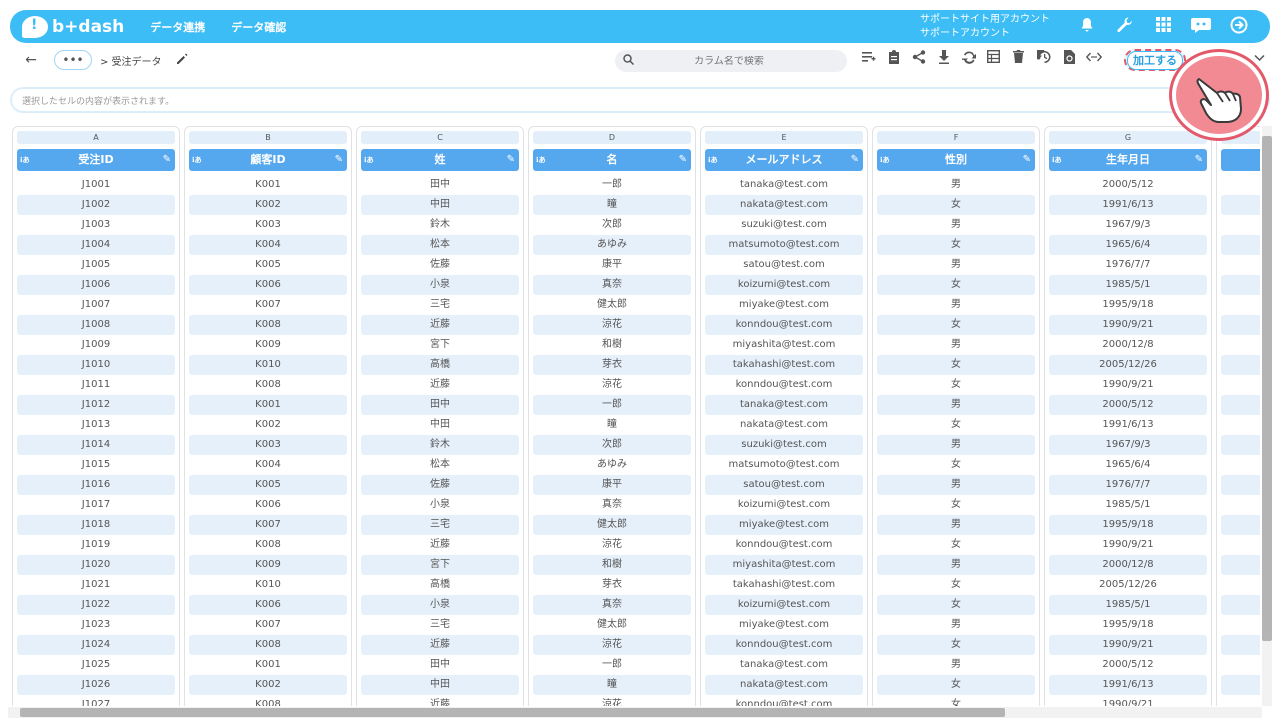 The image size is (1280, 720). Describe the element at coordinates (96, 304) in the screenshot. I see `table-cell: J1007` at that location.